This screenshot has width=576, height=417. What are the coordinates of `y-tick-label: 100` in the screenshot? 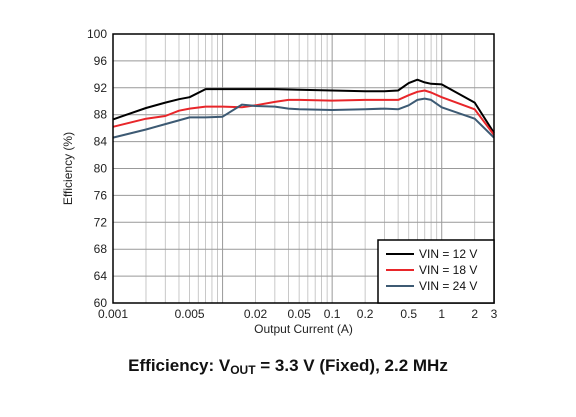 It's located at (97, 34).